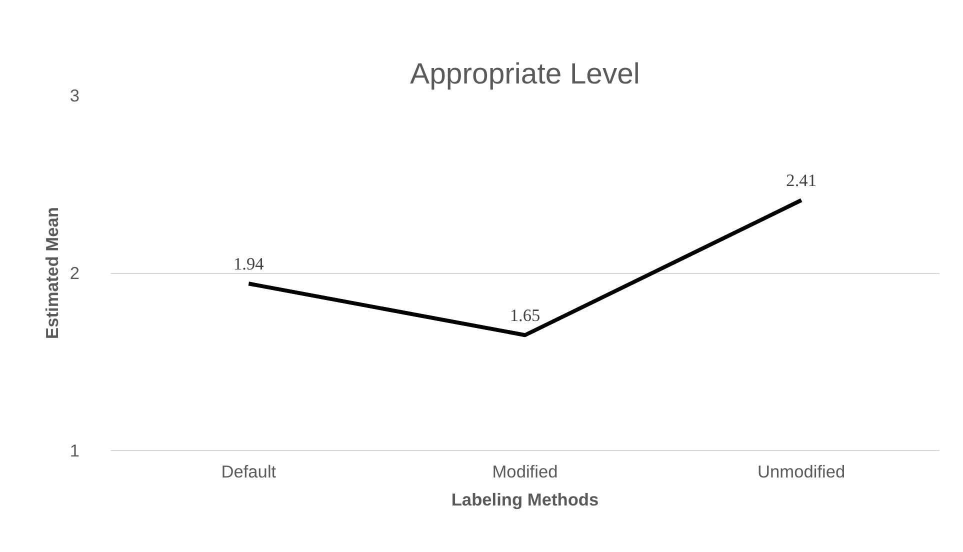 The height and width of the screenshot is (552, 963). What do you see at coordinates (75, 96) in the screenshot?
I see `y-tick-label: 3` at bounding box center [75, 96].